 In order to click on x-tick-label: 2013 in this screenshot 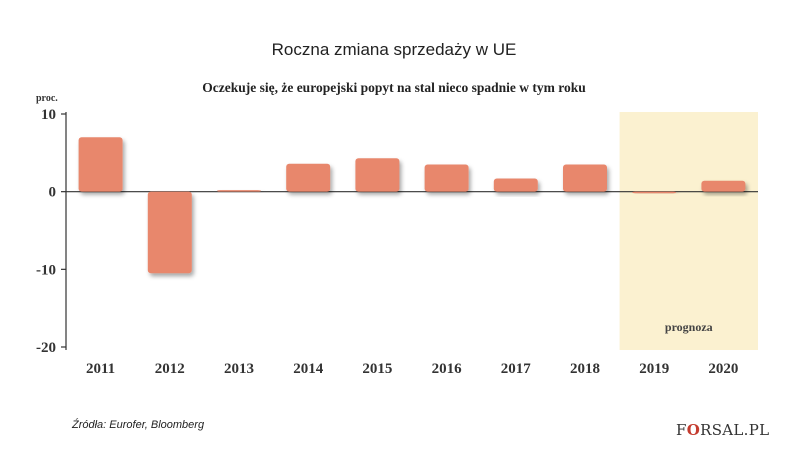, I will do `click(239, 369)`.